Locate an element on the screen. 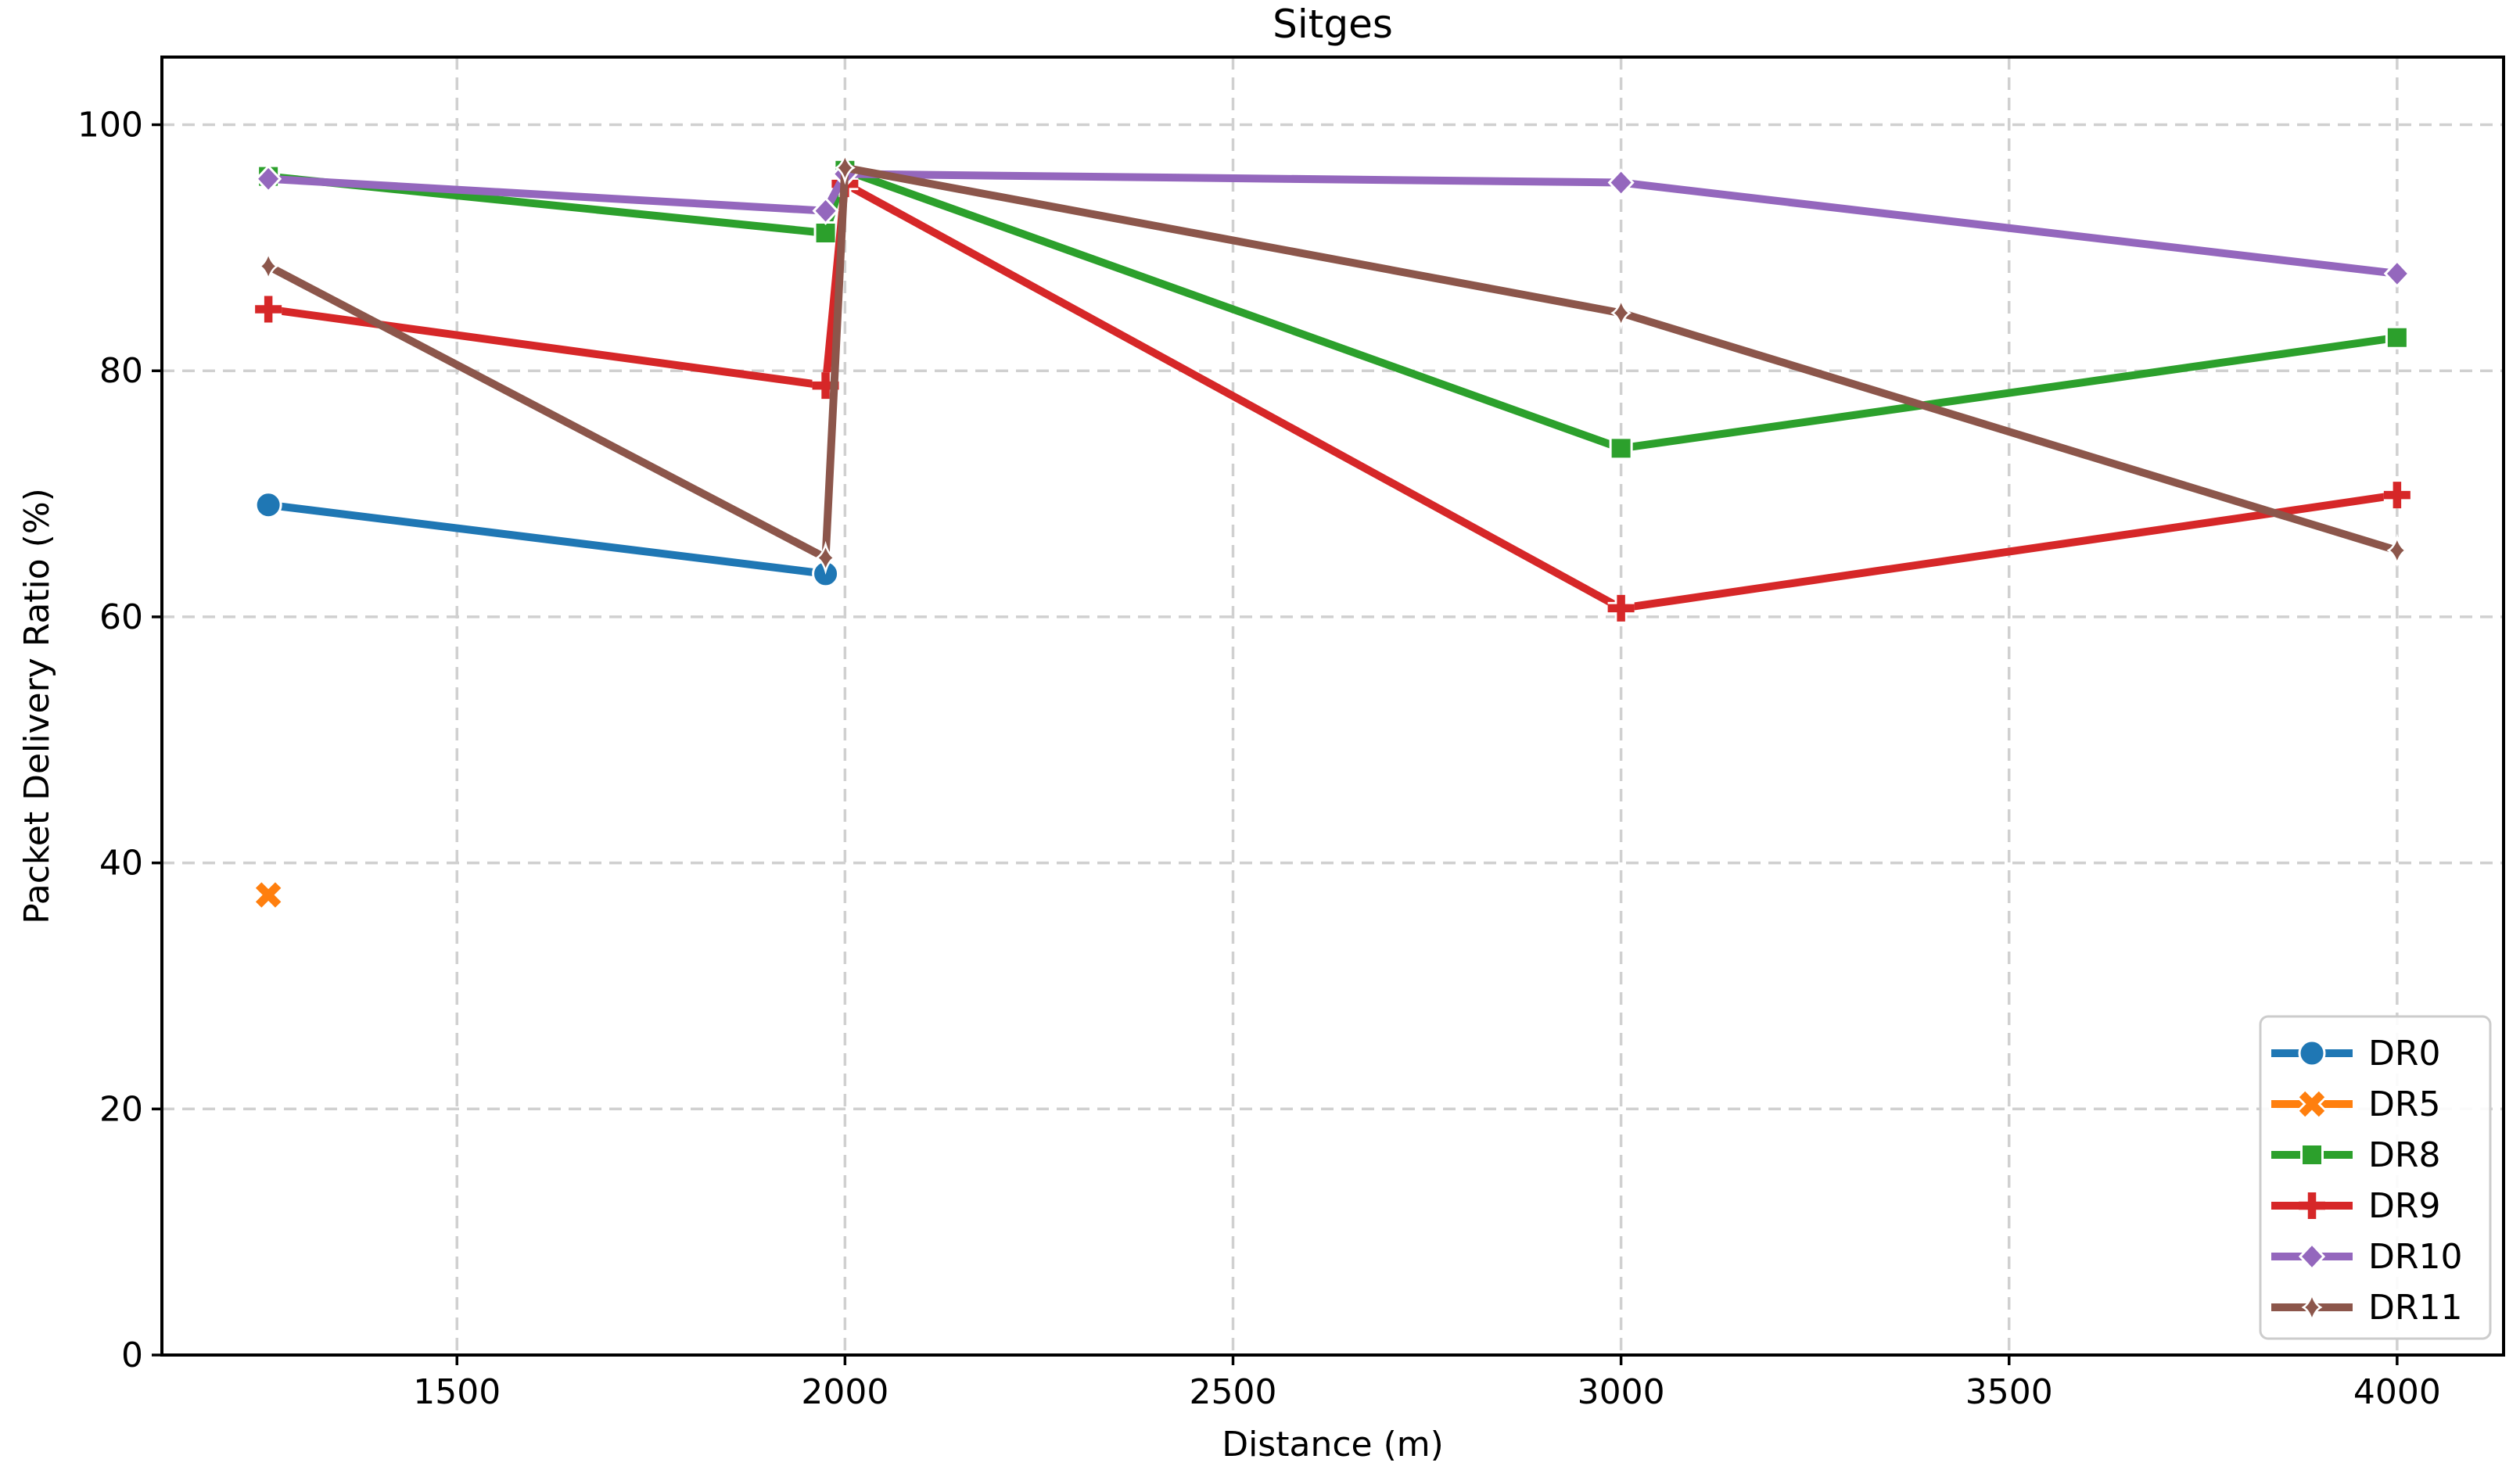  legend-item-DR10: DR10 is located at coordinates (2366, 1257).